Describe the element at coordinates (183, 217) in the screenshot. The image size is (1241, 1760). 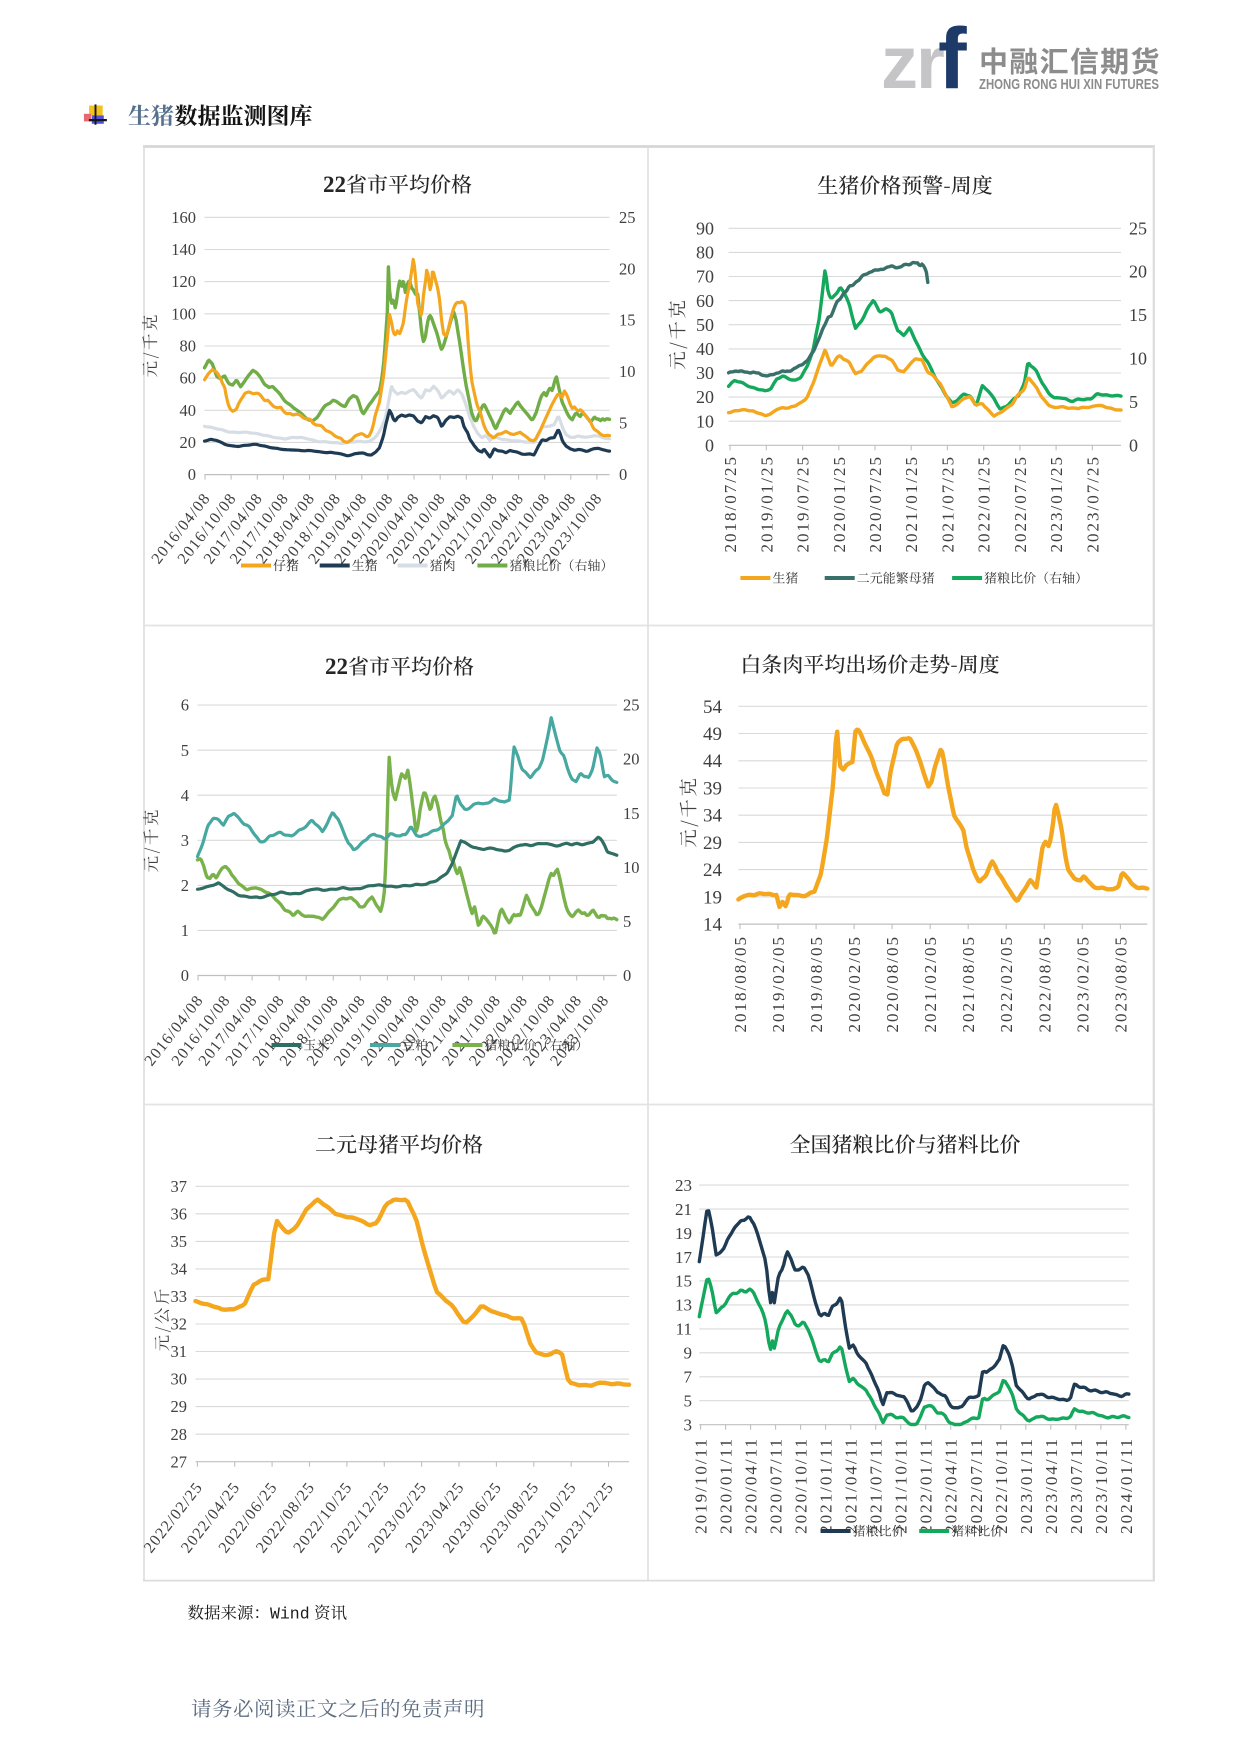
I see `svg-text: 160` at that location.